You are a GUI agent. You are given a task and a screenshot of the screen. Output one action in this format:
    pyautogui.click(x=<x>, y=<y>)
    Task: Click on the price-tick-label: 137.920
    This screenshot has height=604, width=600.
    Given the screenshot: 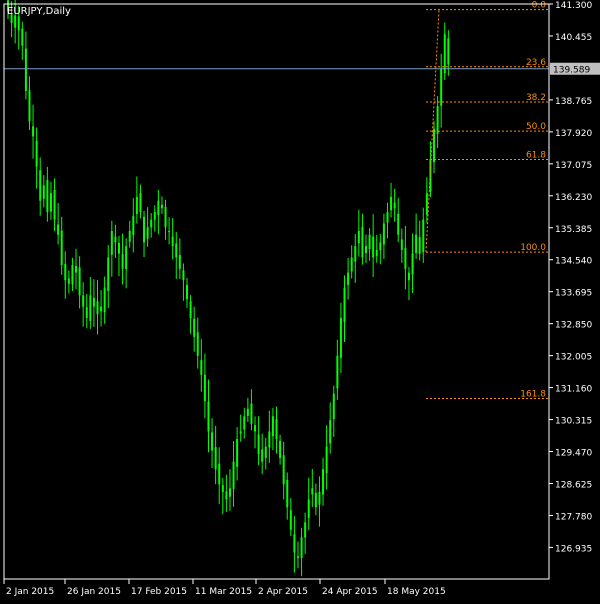 What is the action you would take?
    pyautogui.click(x=573, y=134)
    